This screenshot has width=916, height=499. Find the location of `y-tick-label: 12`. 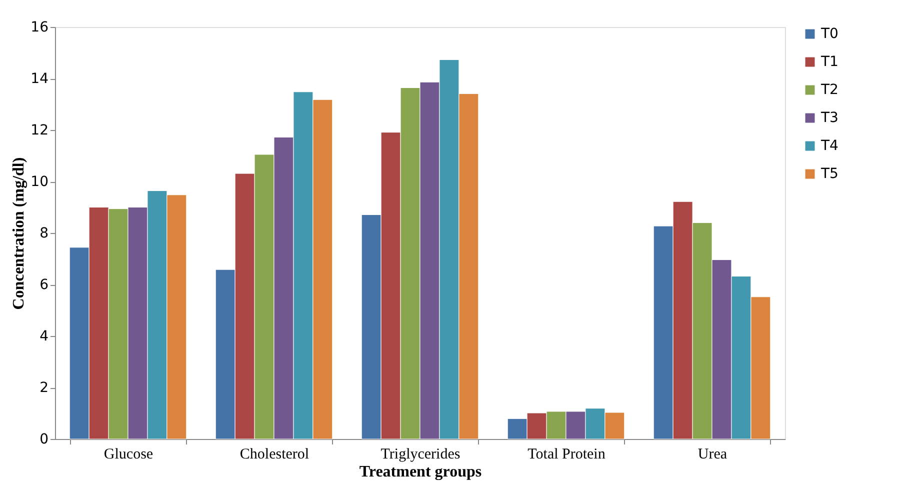

y-tick-label: 12 is located at coordinates (39, 130).